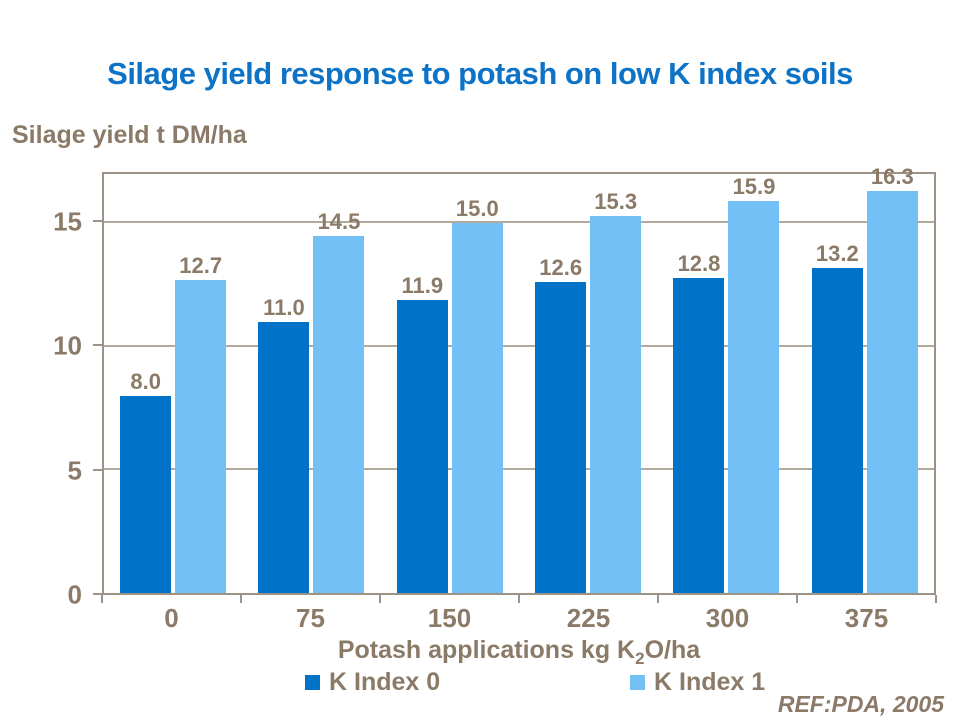  I want to click on bar-group: 12.8 15.9, so click(726, 383).